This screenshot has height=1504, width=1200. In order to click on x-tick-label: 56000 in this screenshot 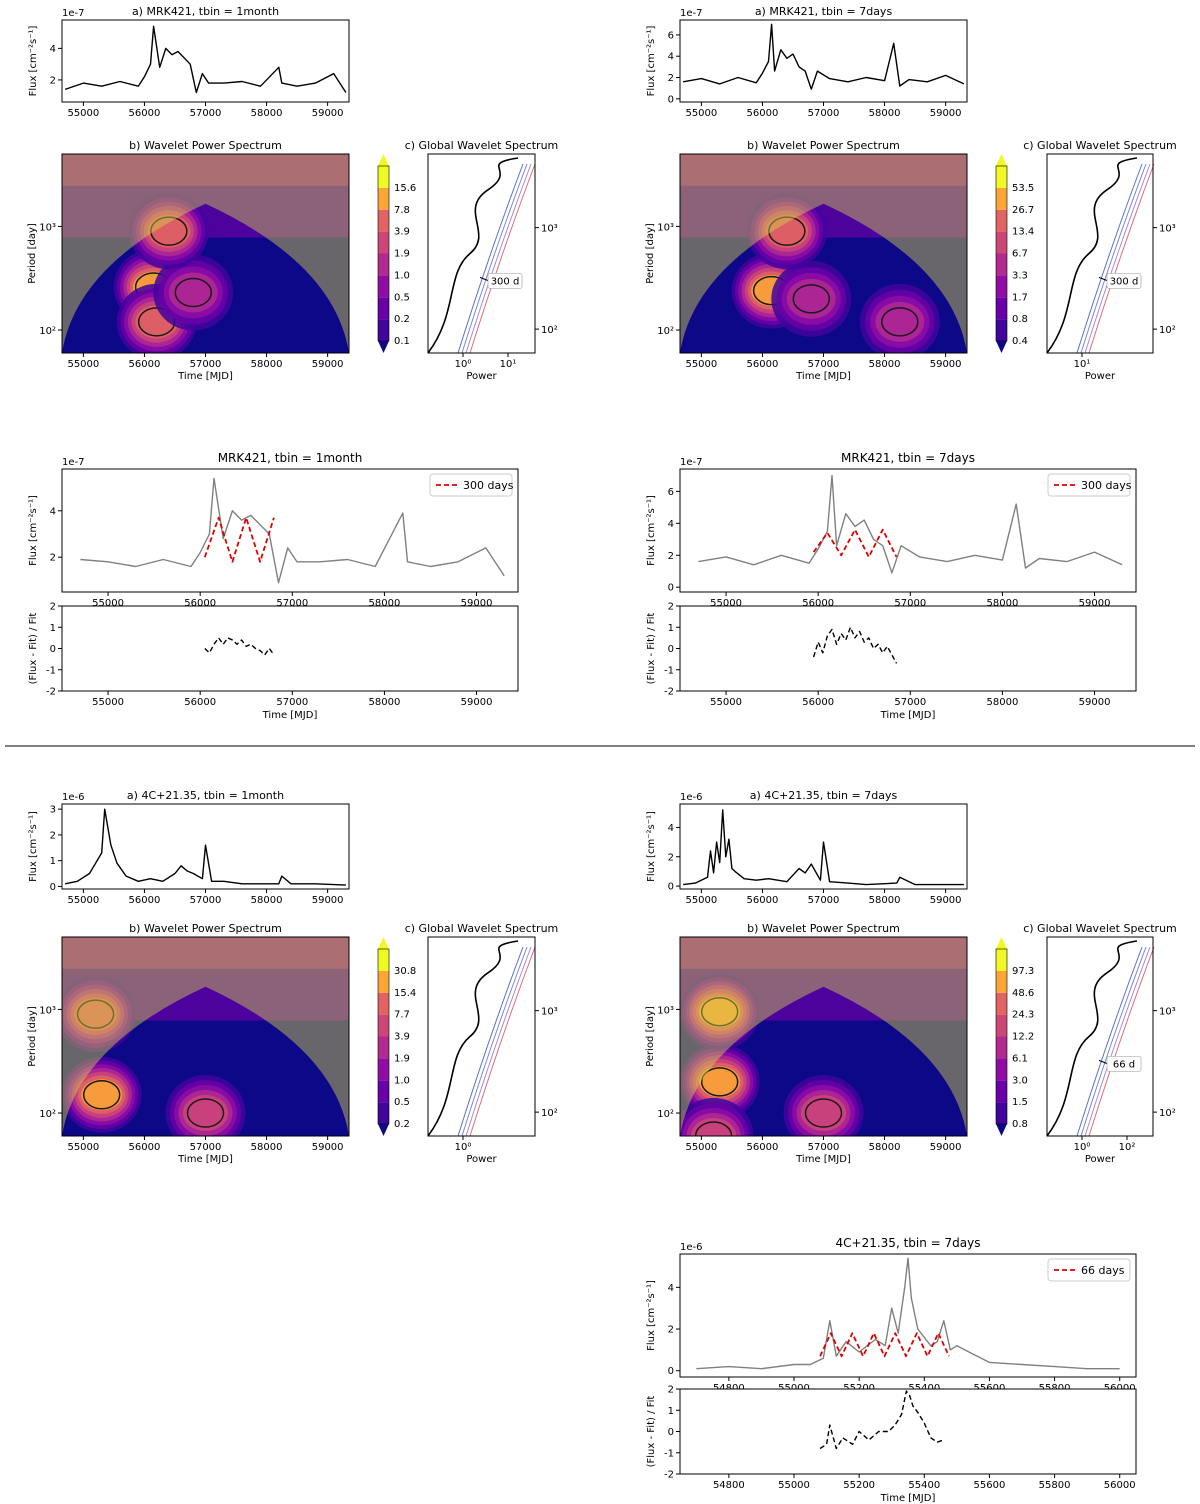, I will do `click(145, 1147)`.